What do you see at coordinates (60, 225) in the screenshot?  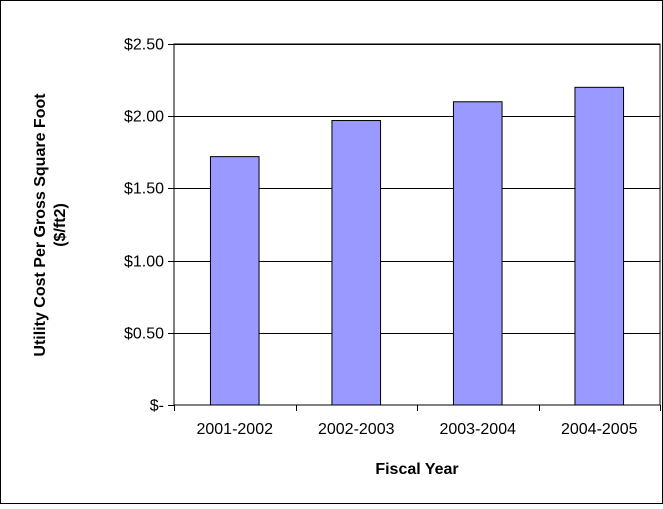 I see `y-axis-title-line2: ($/ft2)` at bounding box center [60, 225].